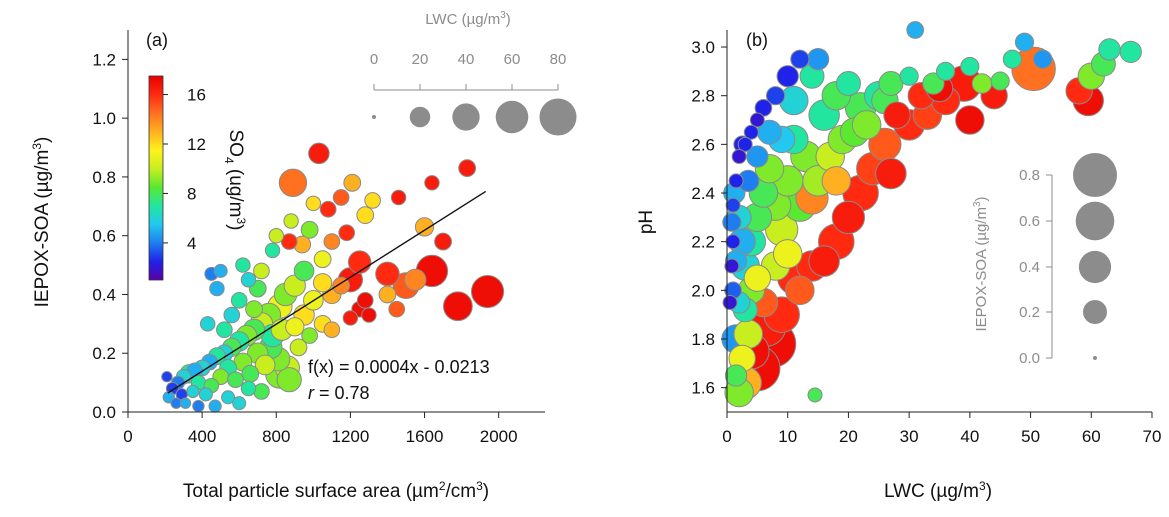 This screenshot has width=1169, height=517. I want to click on panel-b-x-tick-label: 60, so click(1091, 436).